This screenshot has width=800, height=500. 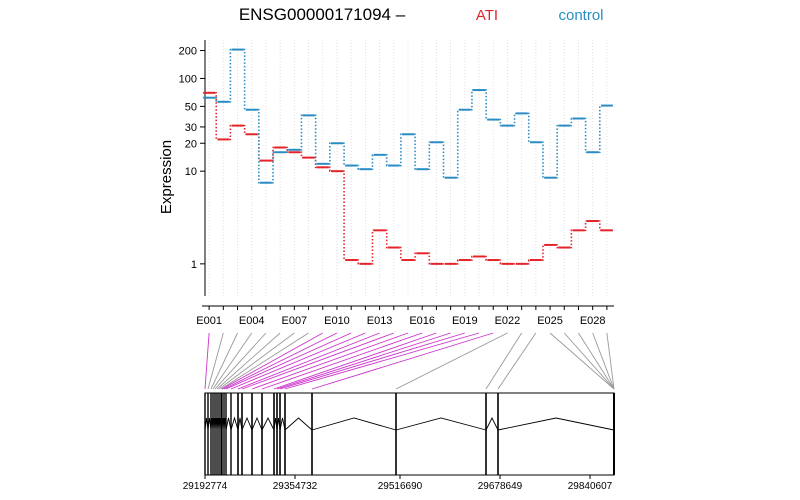 I want to click on y-tick-label: 100, so click(x=188, y=79).